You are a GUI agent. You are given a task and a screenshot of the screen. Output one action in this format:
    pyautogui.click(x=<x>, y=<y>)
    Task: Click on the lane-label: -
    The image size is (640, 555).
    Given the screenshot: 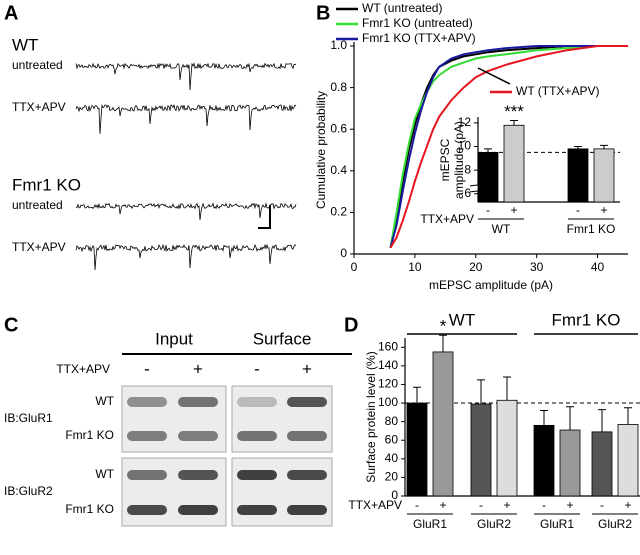 What is the action you would take?
    pyautogui.click(x=257, y=368)
    